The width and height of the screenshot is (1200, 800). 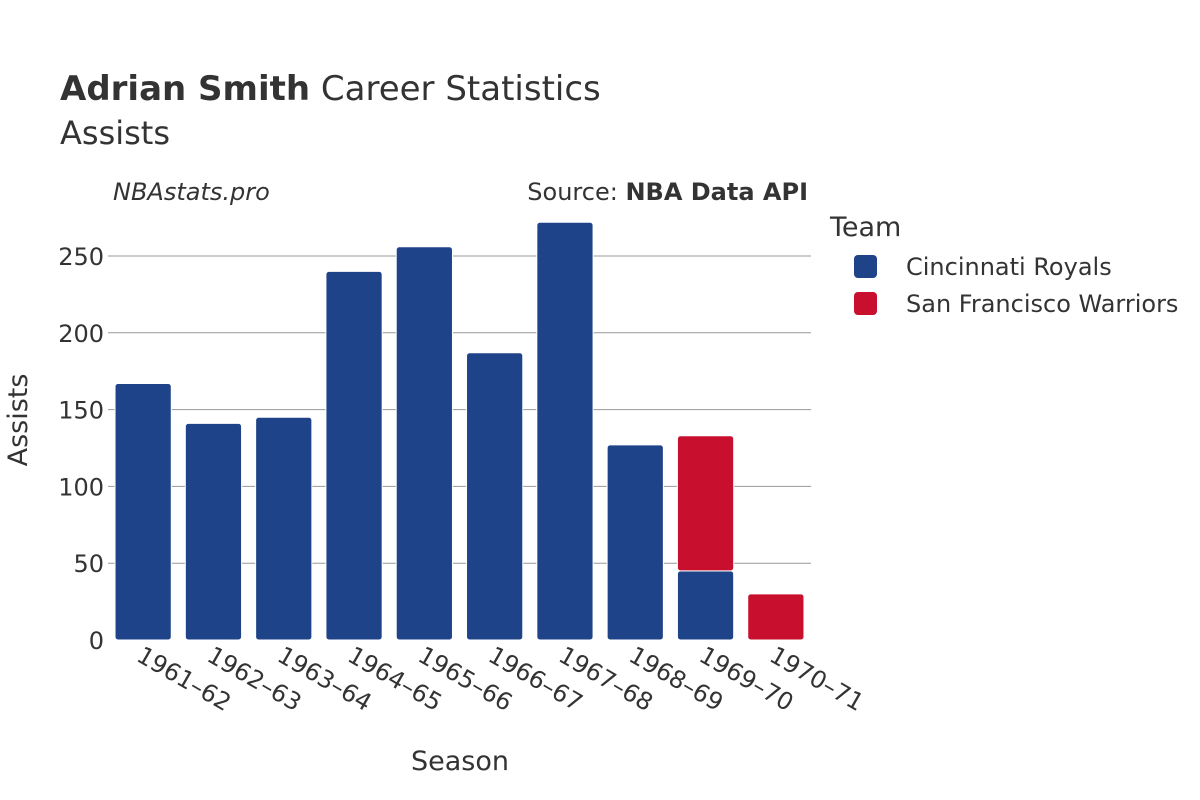 I want to click on y-tick-label: 200, so click(x=81, y=334).